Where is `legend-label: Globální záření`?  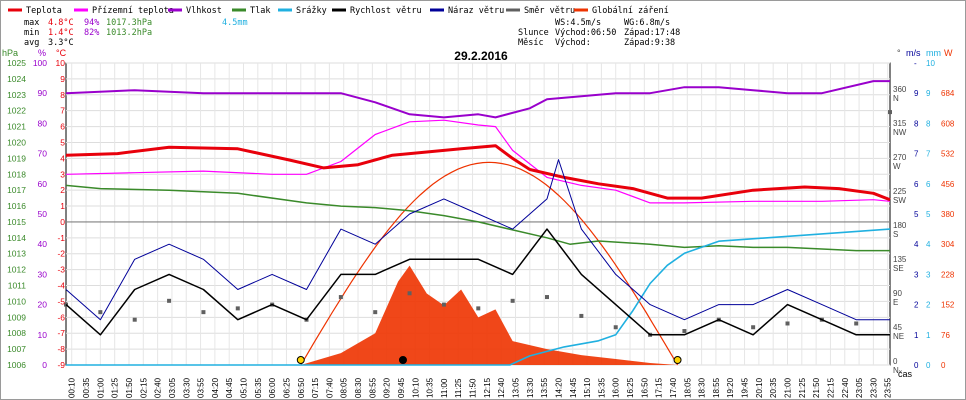
legend-label: Globální záření is located at coordinates (630, 11).